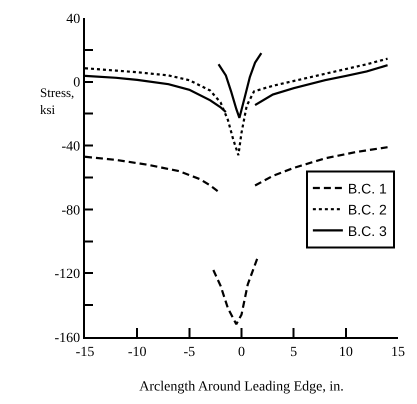 This screenshot has height=404, width=417. Describe the element at coordinates (76, 83) in the screenshot. I see `y-tick-label: 0` at that location.